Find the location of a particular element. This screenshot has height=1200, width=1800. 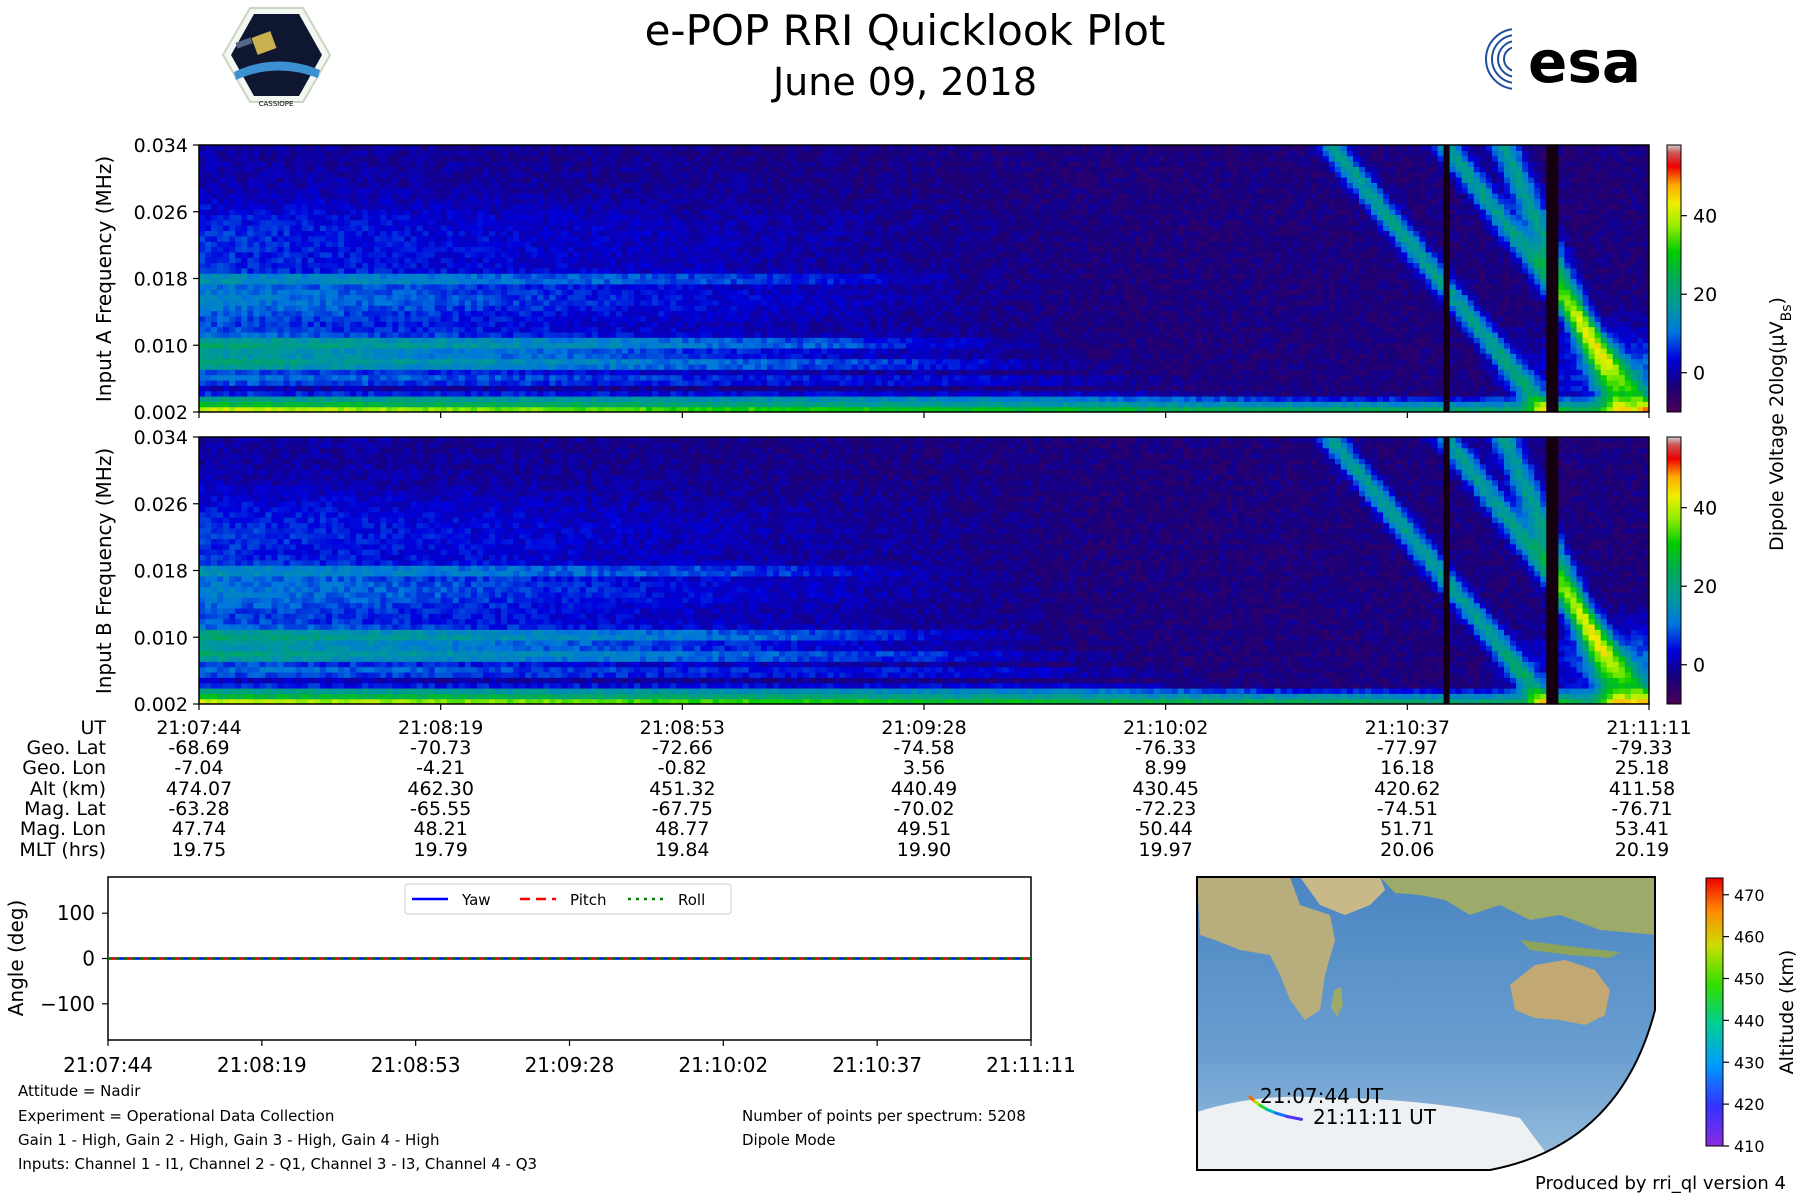

spectrogram-a-ylabel: Input A Frequency (MHz) is located at coordinates (104, 279).